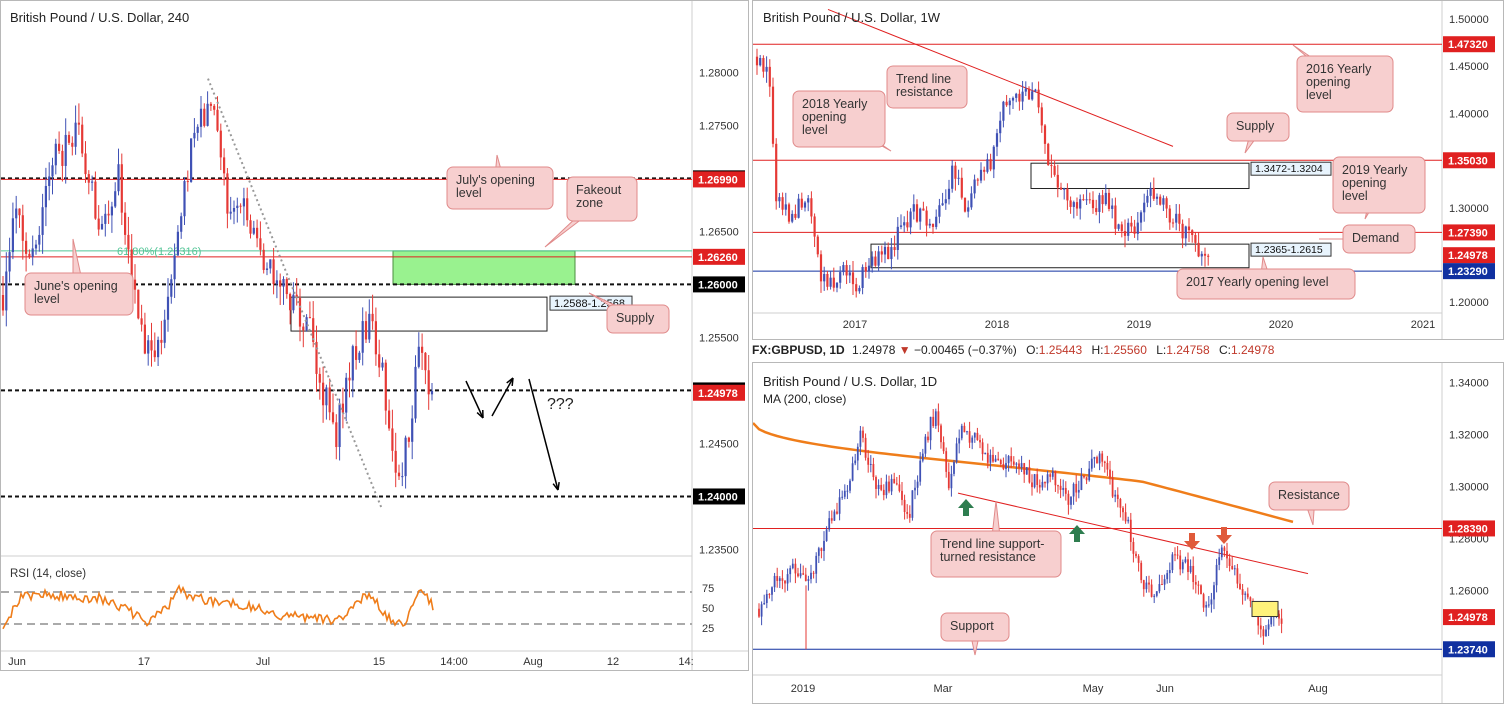  Describe the element at coordinates (1469, 114) in the screenshot. I see `weekly-price-tick: 1.40000` at that location.